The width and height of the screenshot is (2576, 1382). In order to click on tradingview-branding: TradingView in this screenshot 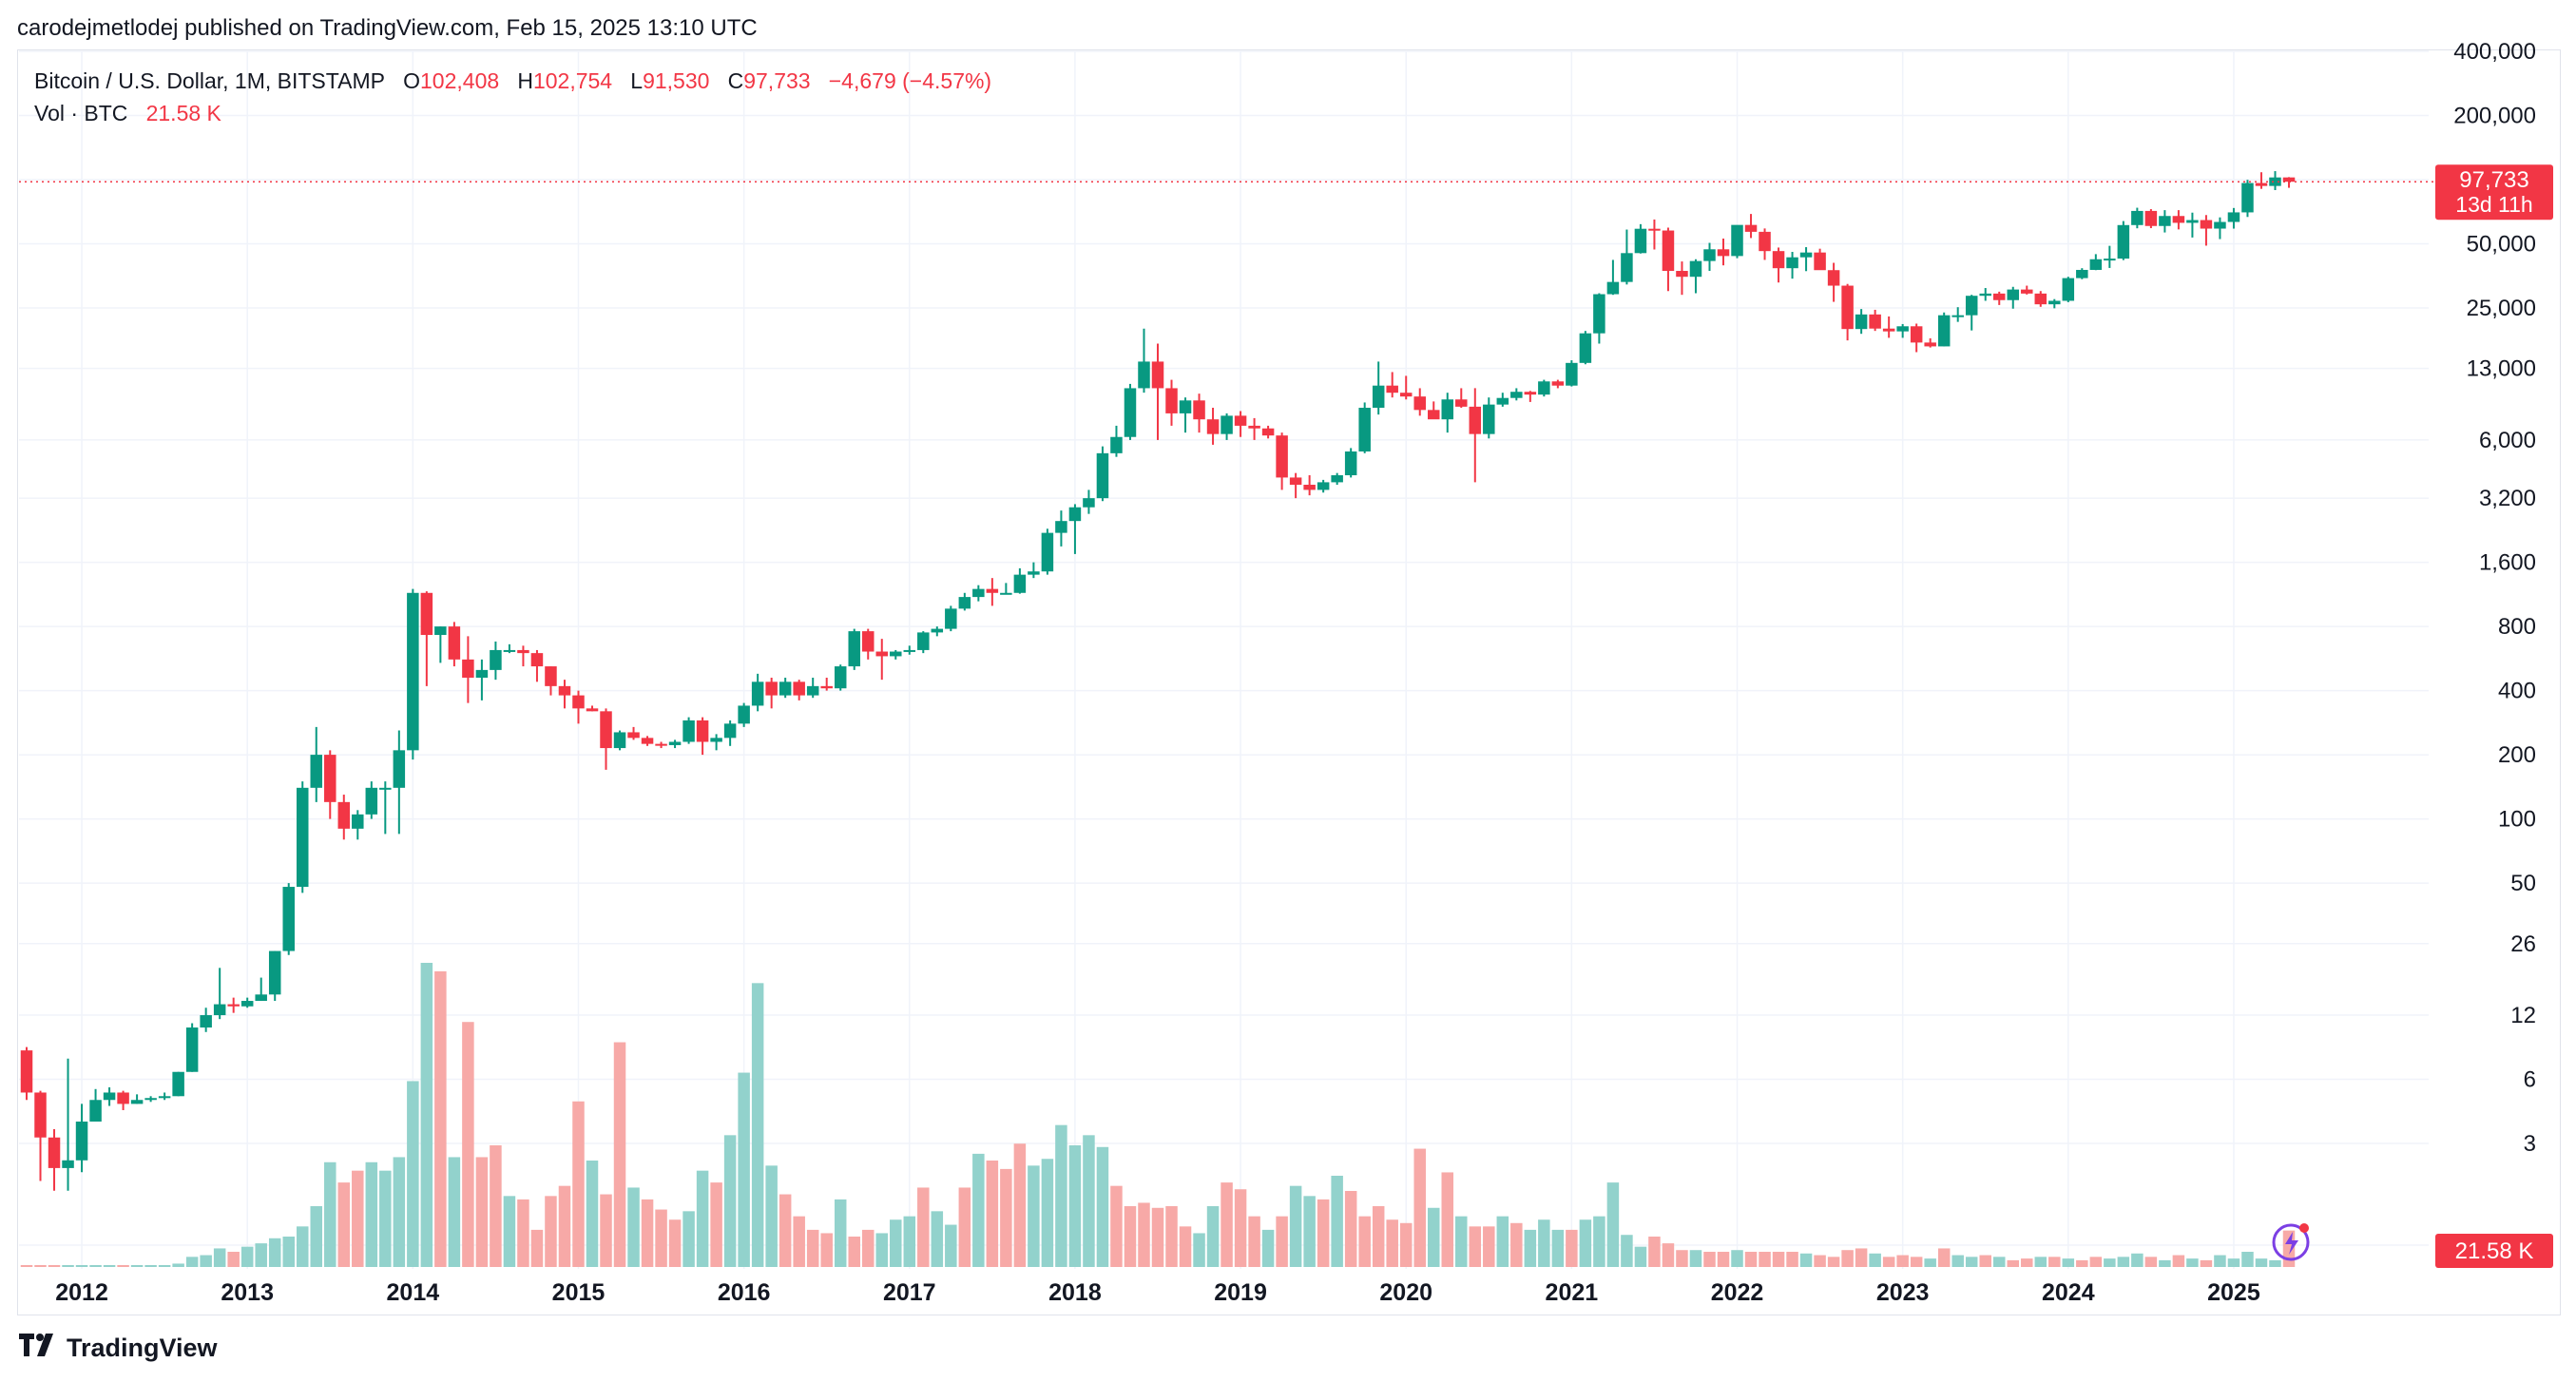, I will do `click(119, 1348)`.